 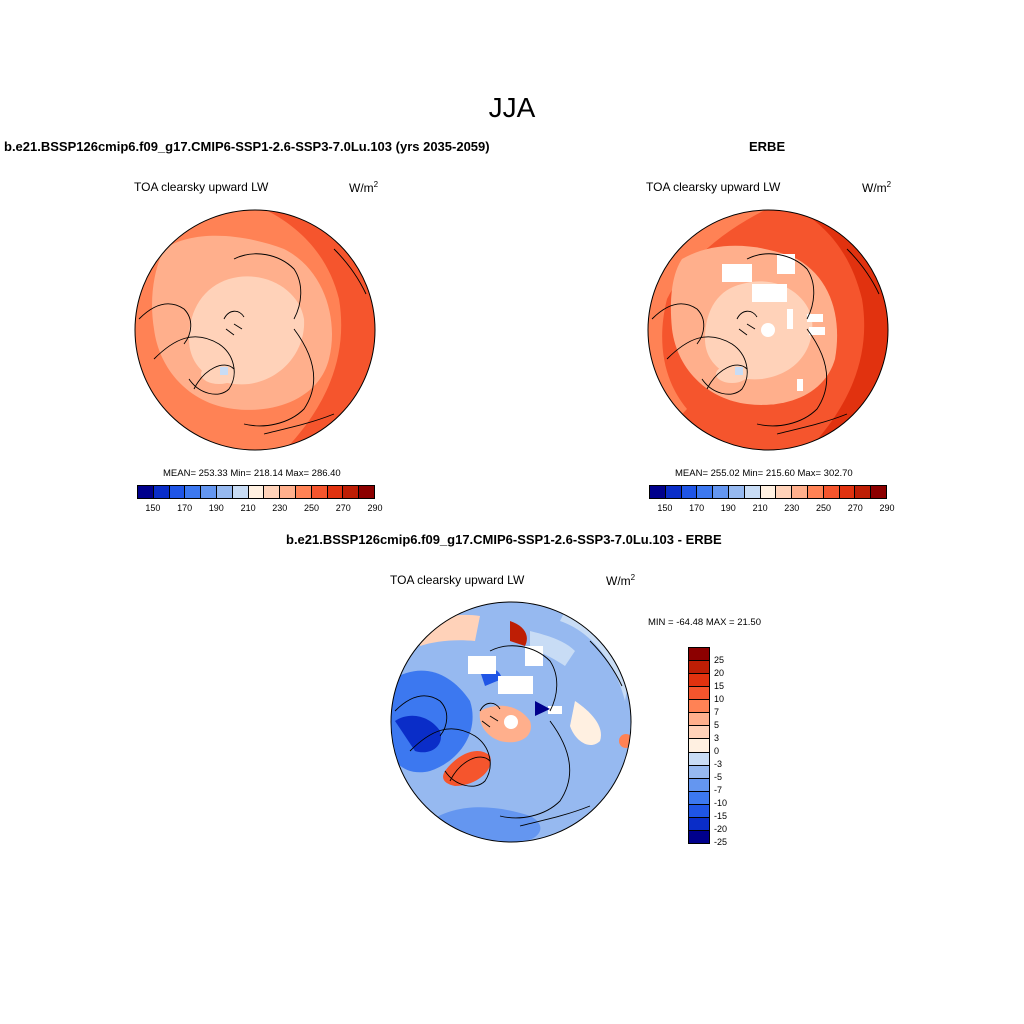 What do you see at coordinates (717, 725) in the screenshot?
I see `diff-colorbar-tick: 5` at bounding box center [717, 725].